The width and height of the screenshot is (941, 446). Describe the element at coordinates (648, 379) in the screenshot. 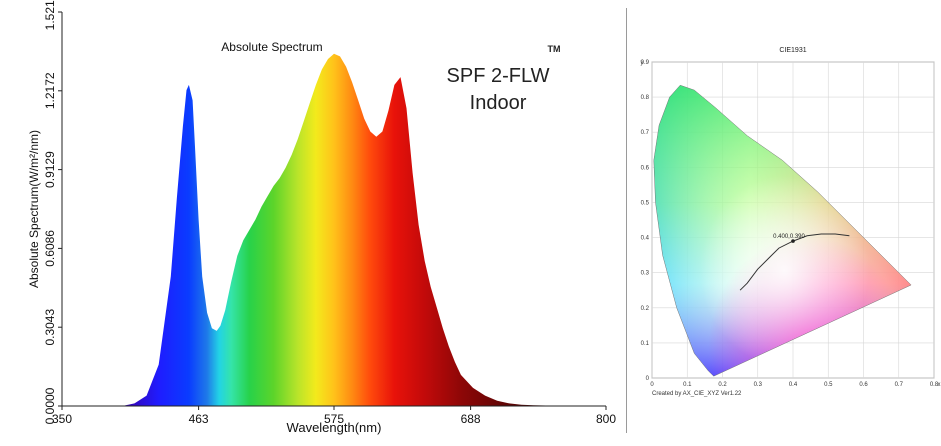

I see `cie-y-tick-label: 0` at that location.